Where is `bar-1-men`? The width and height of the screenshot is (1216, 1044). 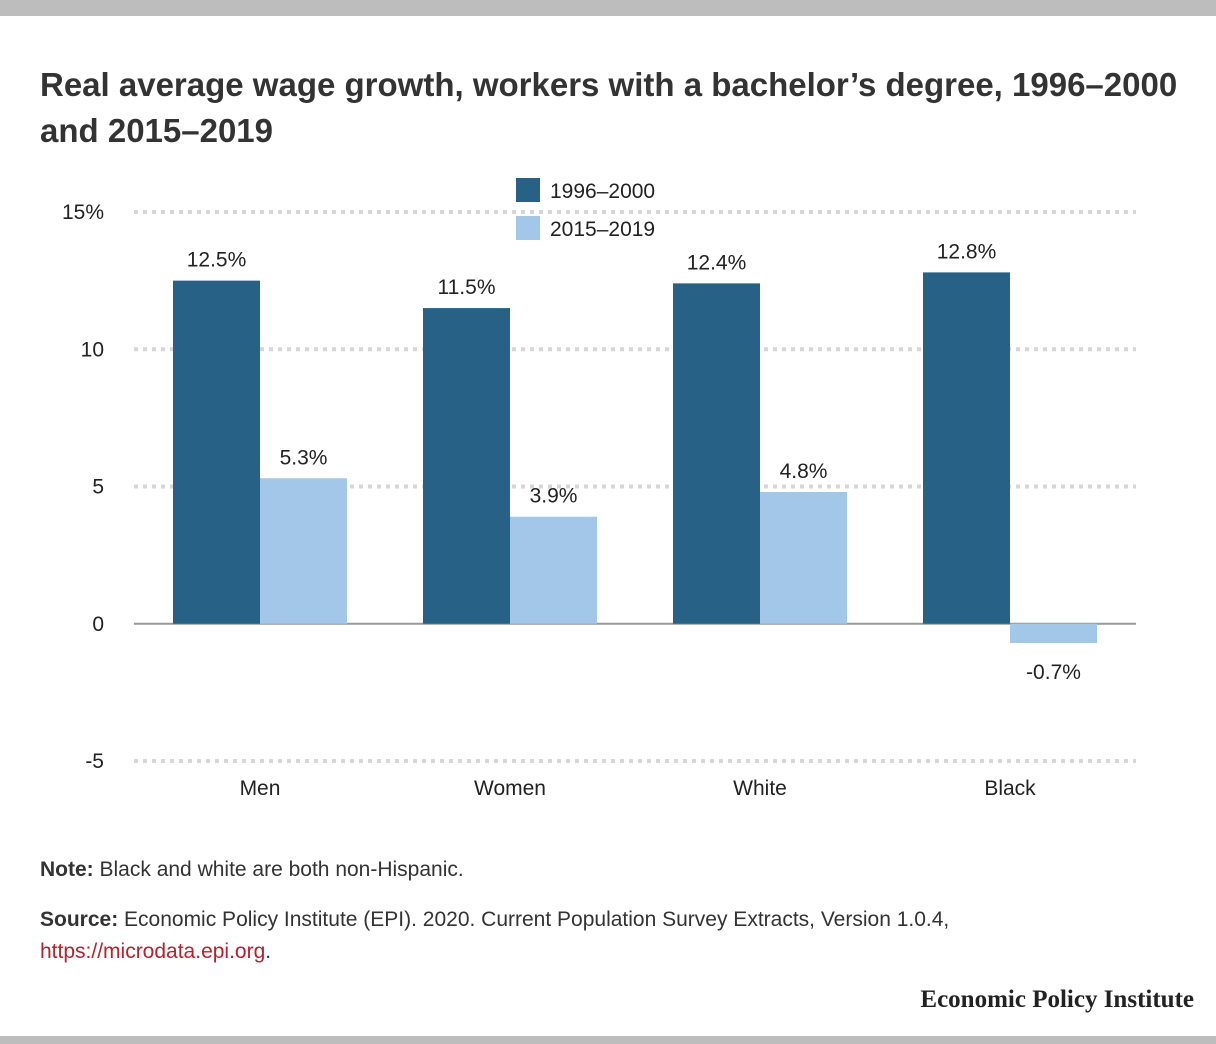 bar-1-men is located at coordinates (216, 452).